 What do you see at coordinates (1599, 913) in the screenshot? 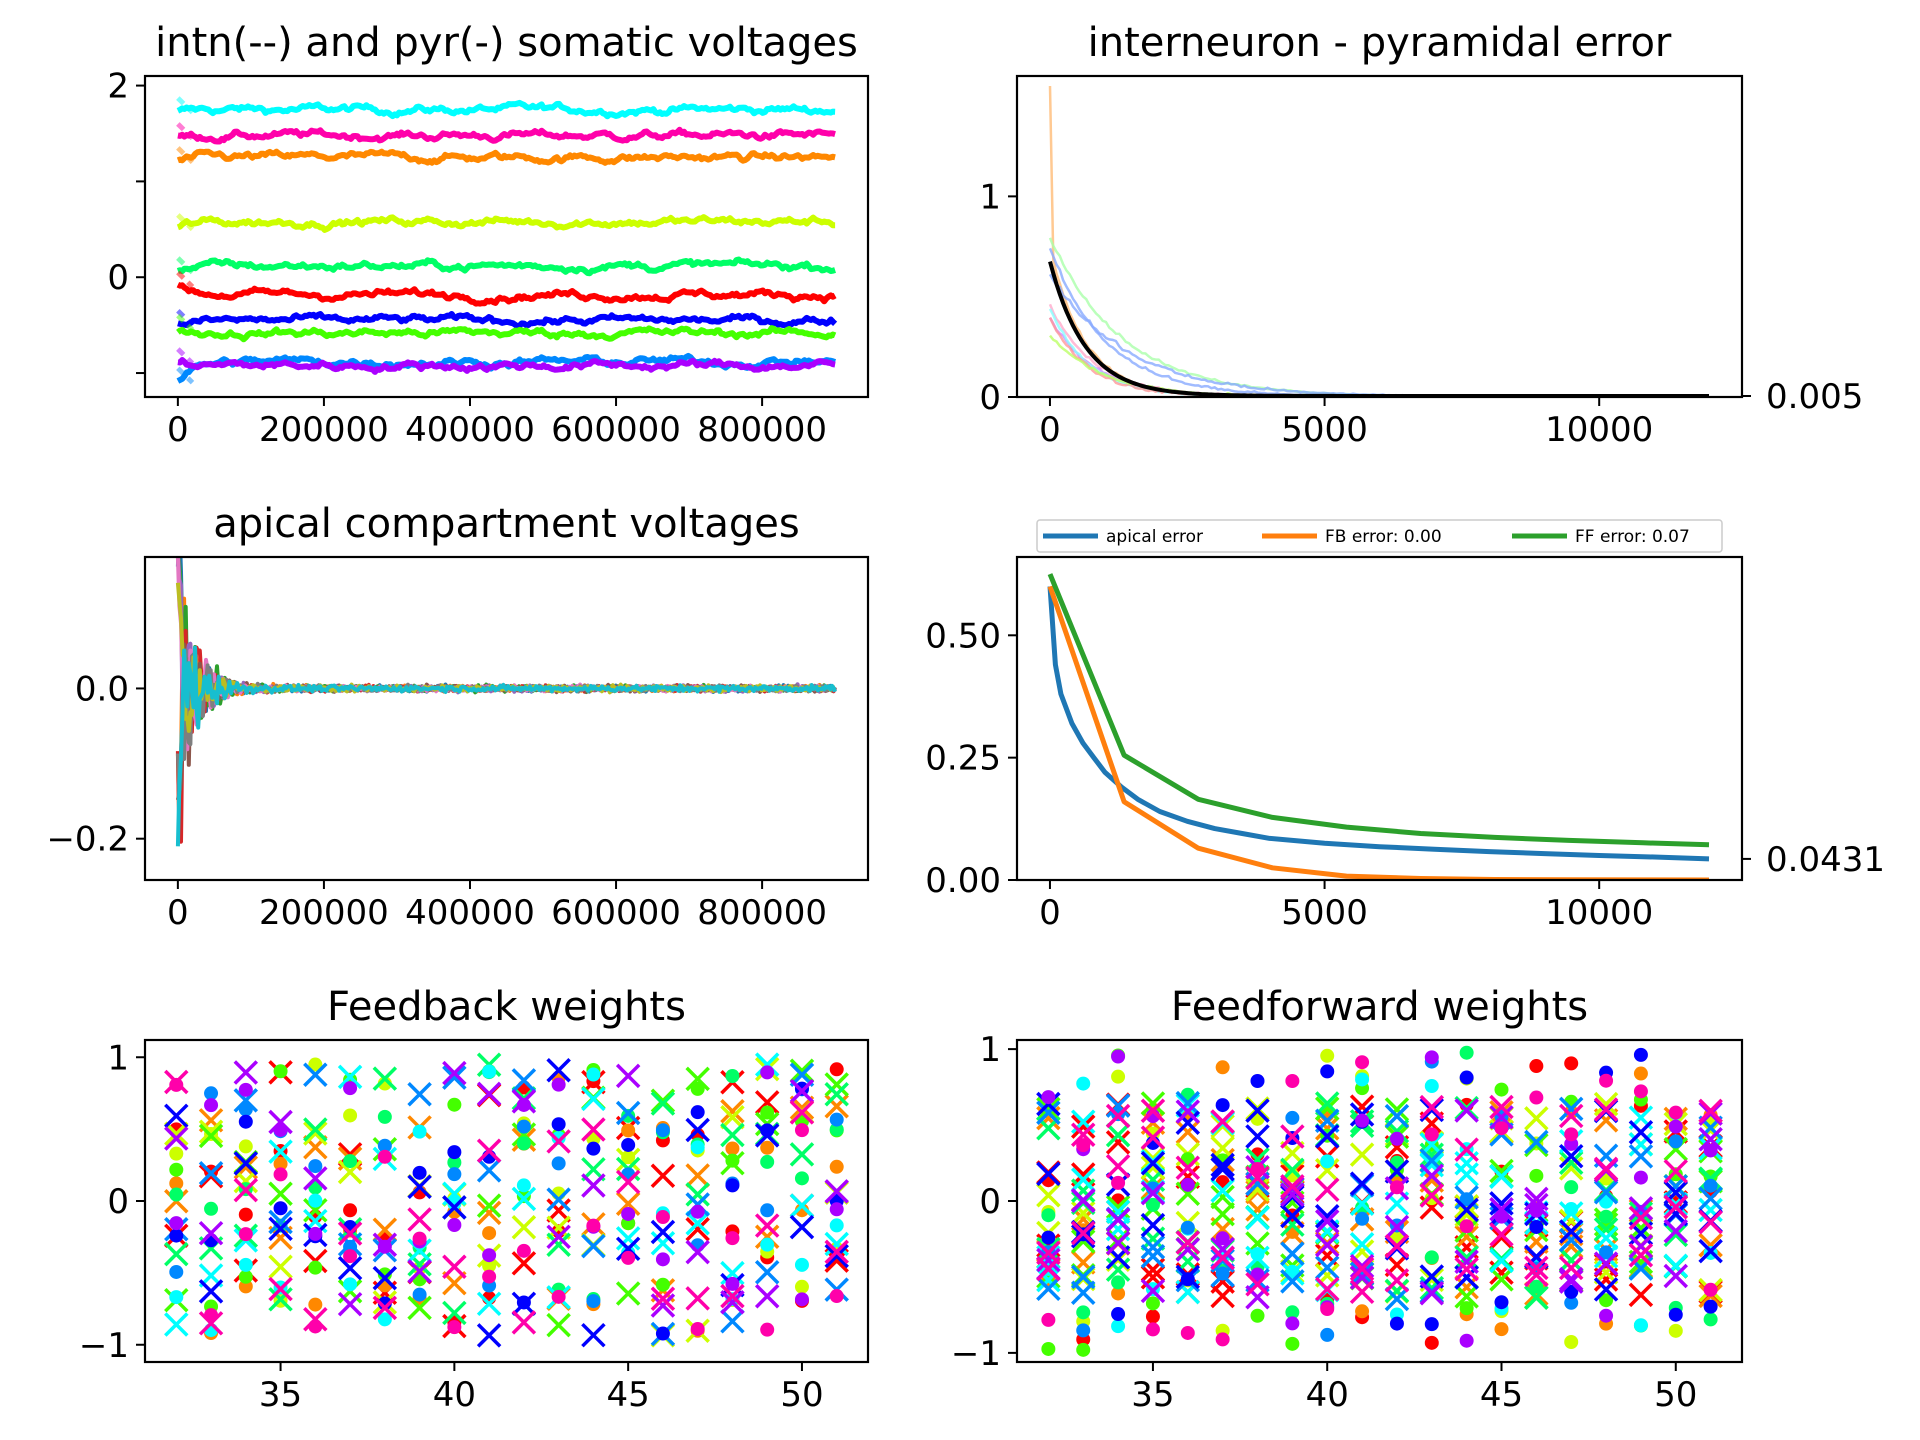
I see `x-tick-label: 10000` at bounding box center [1599, 913].